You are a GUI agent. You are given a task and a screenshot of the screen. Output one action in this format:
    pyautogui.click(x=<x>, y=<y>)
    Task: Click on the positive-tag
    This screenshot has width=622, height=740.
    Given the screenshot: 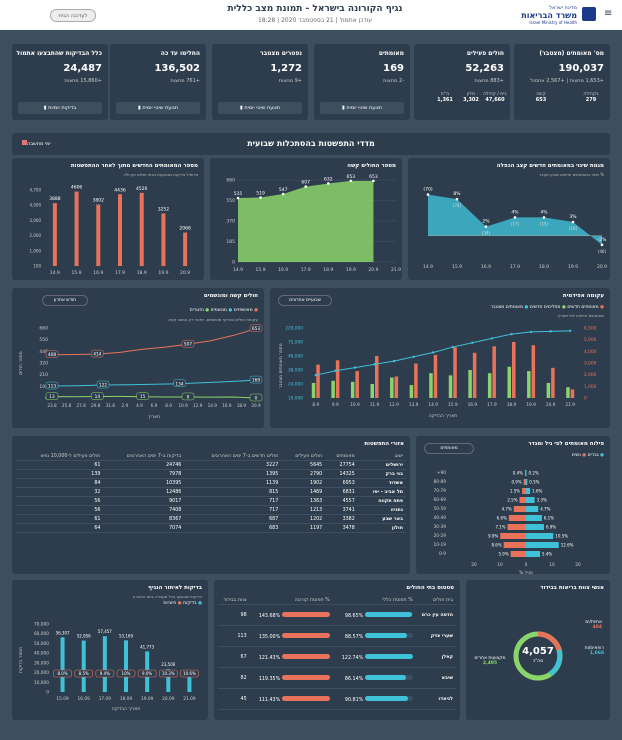 What is the action you would take?
    pyautogui.click(x=147, y=673)
    